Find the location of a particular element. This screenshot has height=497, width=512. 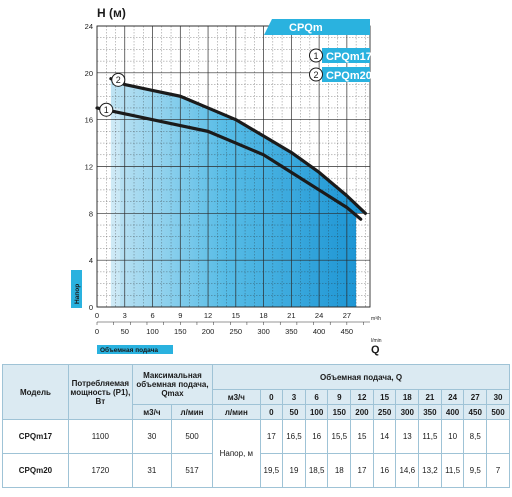

th-model: Модель is located at coordinates (35, 392).